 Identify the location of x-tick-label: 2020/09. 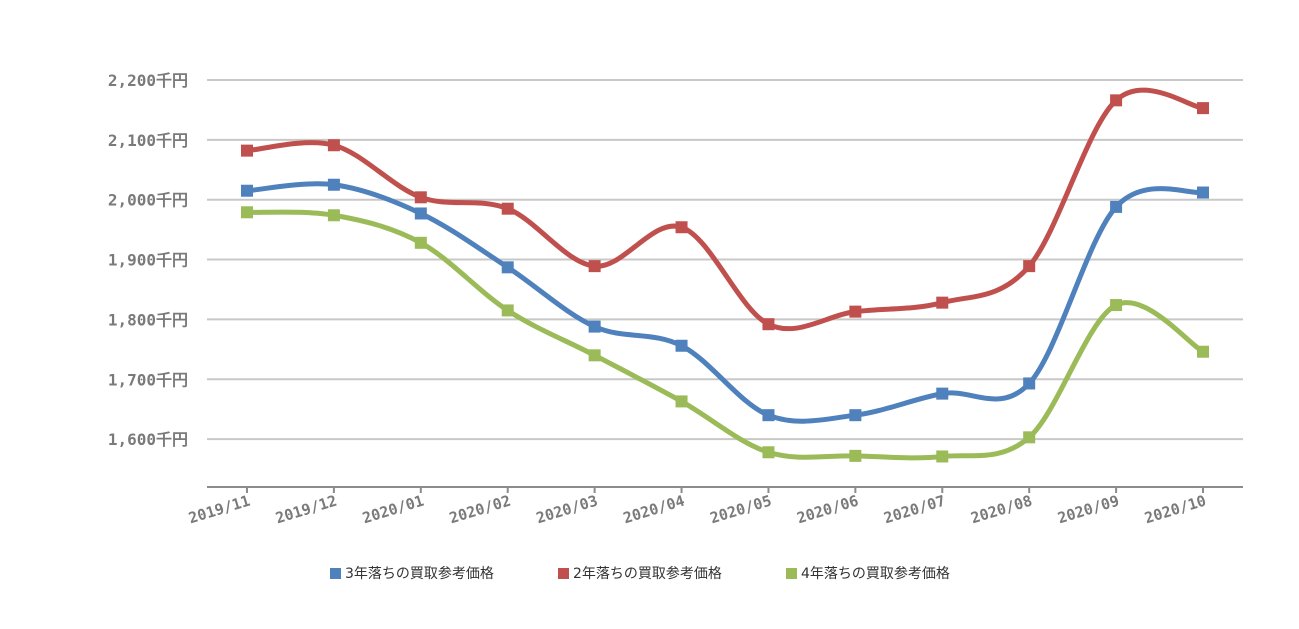
(1089, 510).